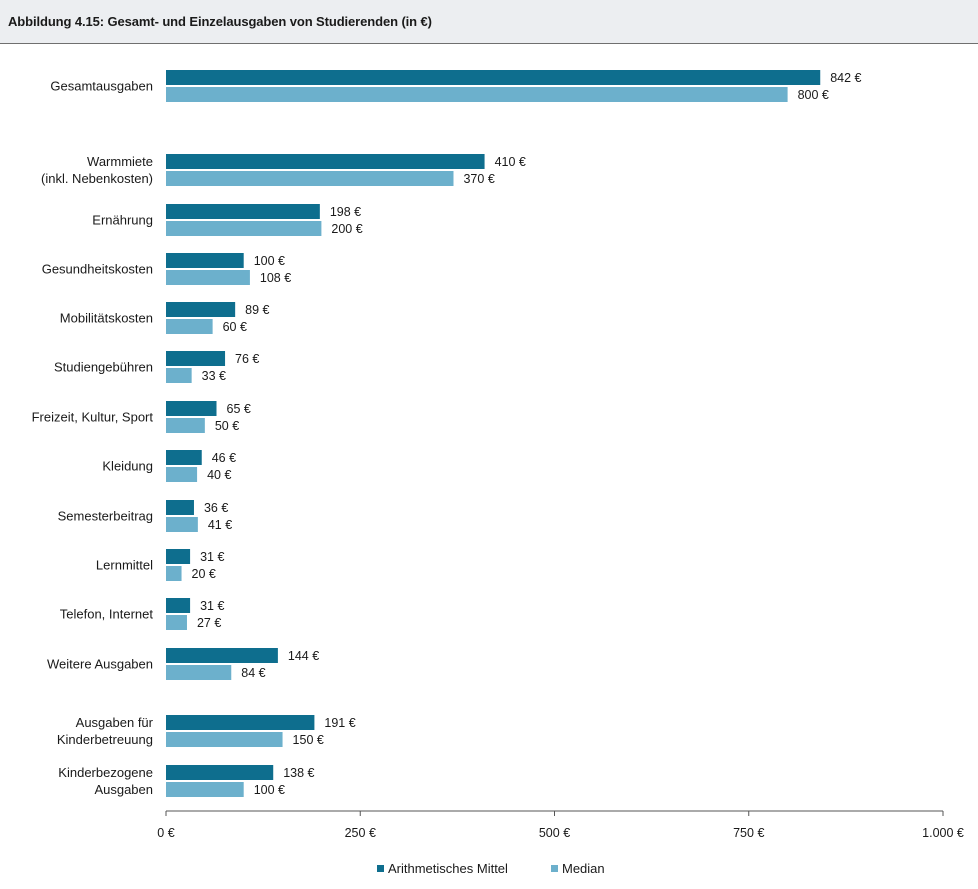 Image resolution: width=978 pixels, height=889 pixels. Describe the element at coordinates (204, 574) in the screenshot. I see `value-label-median-lernmittel: 20 €` at that location.